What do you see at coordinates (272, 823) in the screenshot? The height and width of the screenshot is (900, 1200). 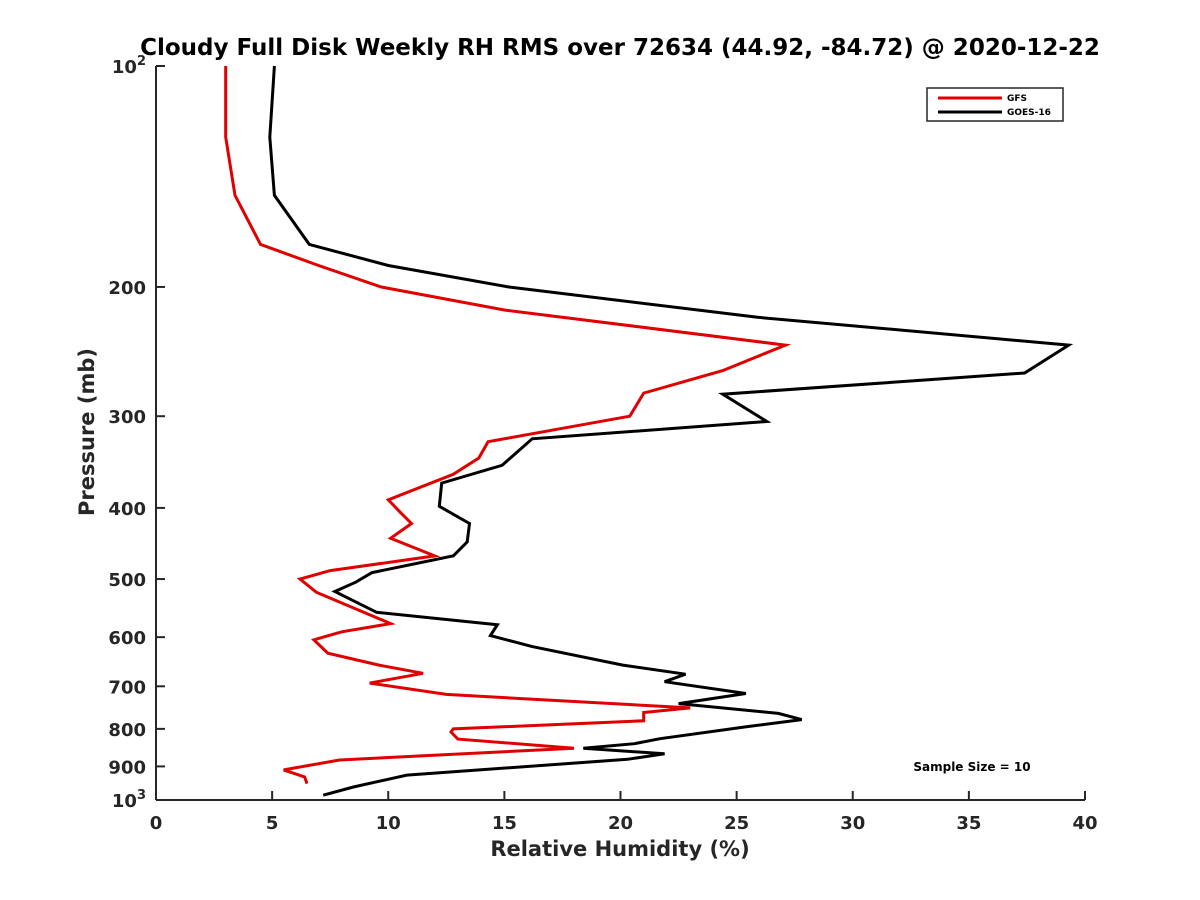 I see `x-tick-label-5: 5` at bounding box center [272, 823].